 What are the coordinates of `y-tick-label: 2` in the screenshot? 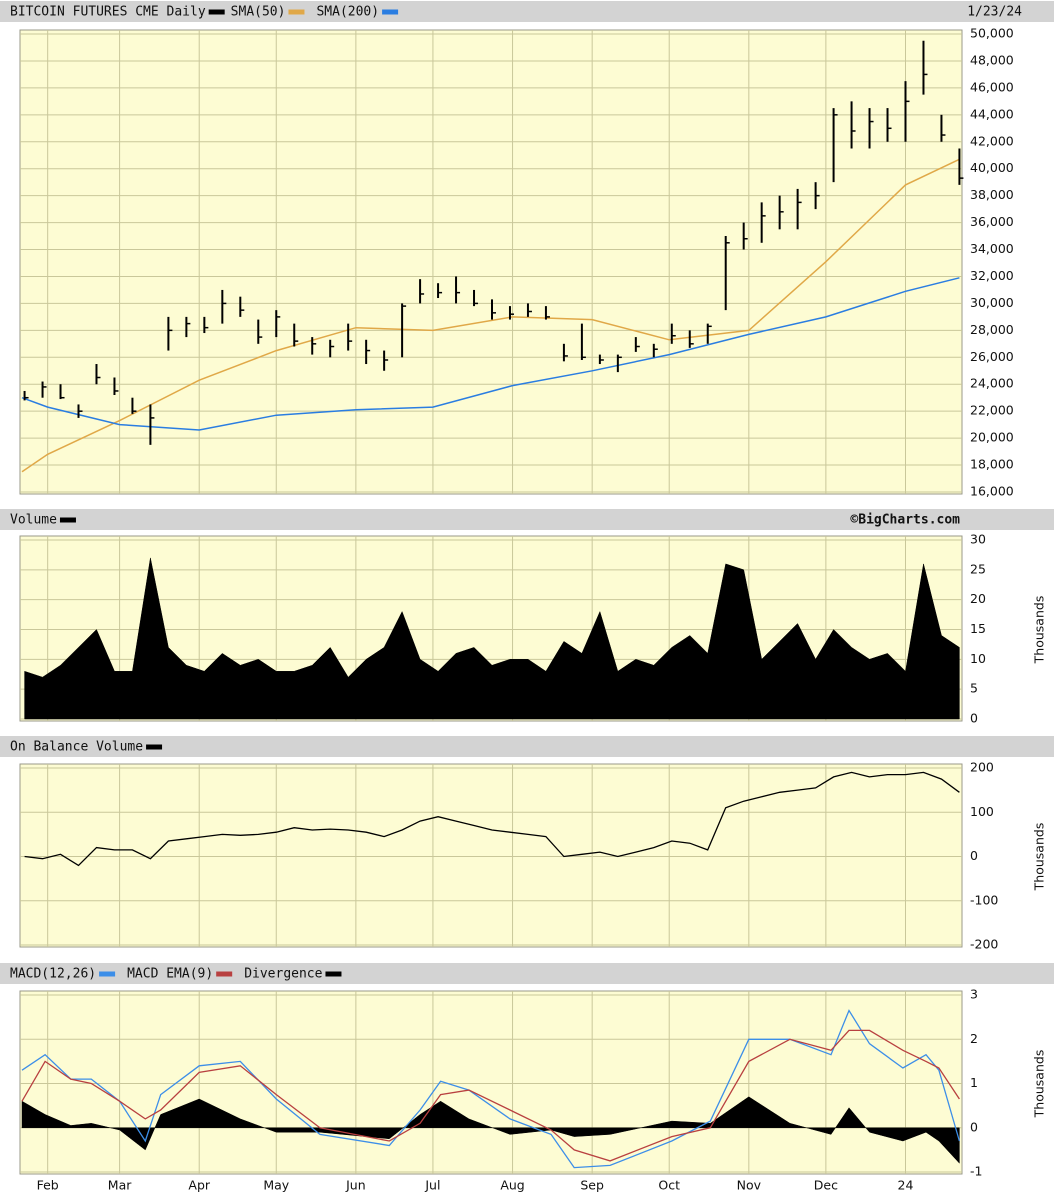 It's located at (974, 1038).